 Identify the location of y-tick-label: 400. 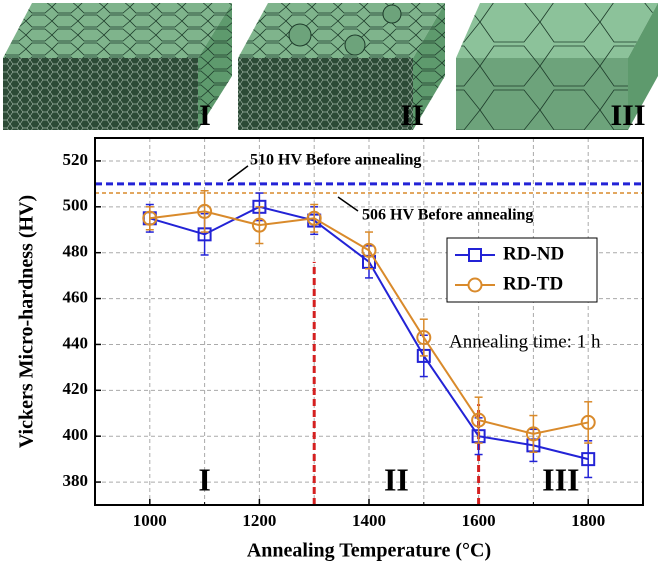
(76, 434).